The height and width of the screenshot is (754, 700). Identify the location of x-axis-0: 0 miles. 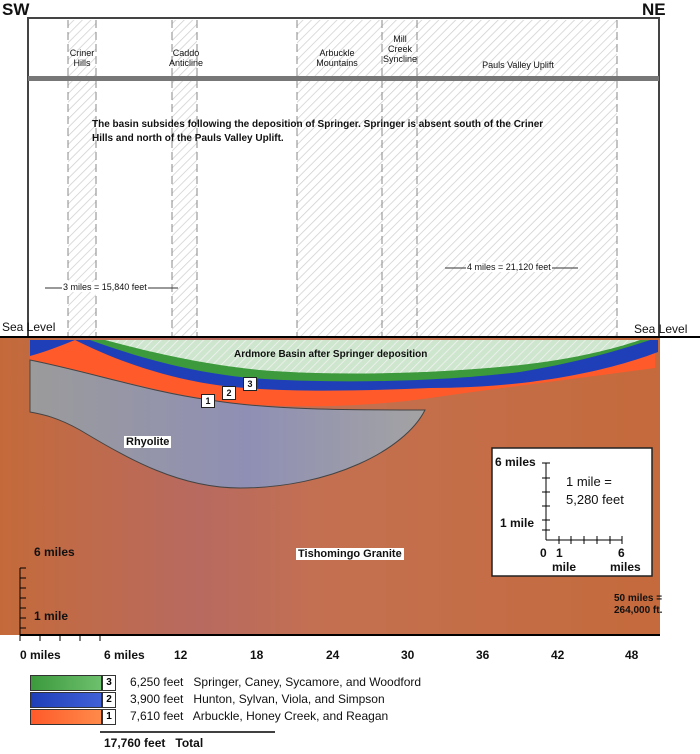
(40, 655).